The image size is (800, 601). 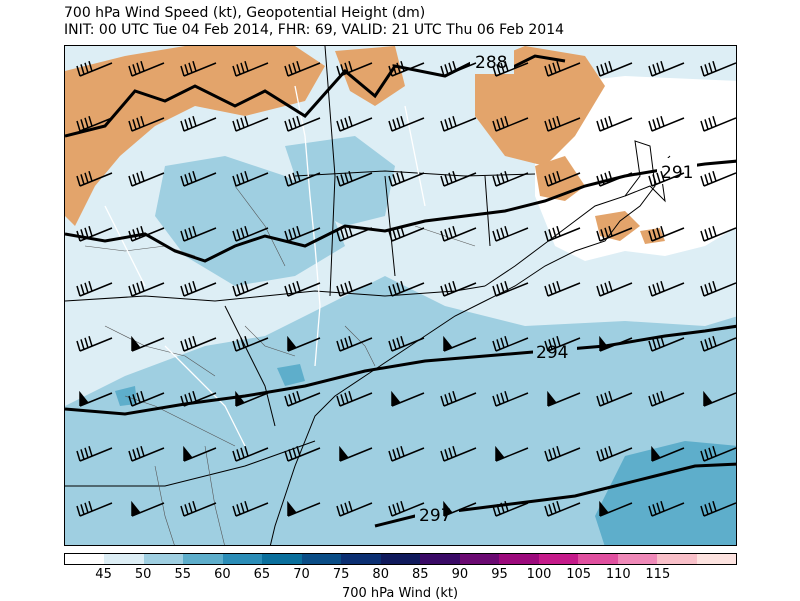 What do you see at coordinates (301, 574) in the screenshot?
I see `colorbar-tick-label: 70` at bounding box center [301, 574].